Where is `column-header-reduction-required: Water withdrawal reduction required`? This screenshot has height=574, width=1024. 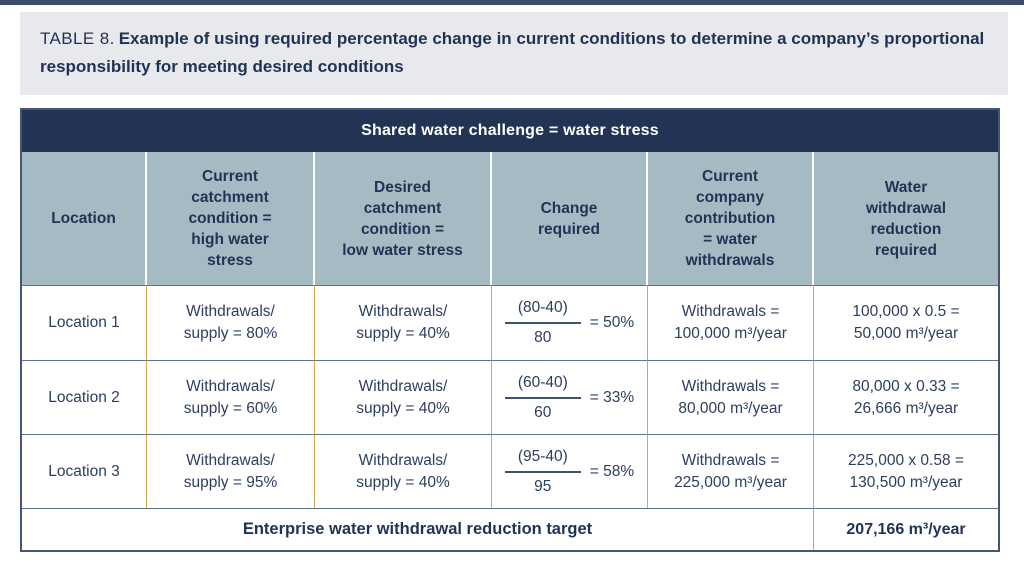 column-header-reduction-required: Water withdrawal reduction required is located at coordinates (906, 218).